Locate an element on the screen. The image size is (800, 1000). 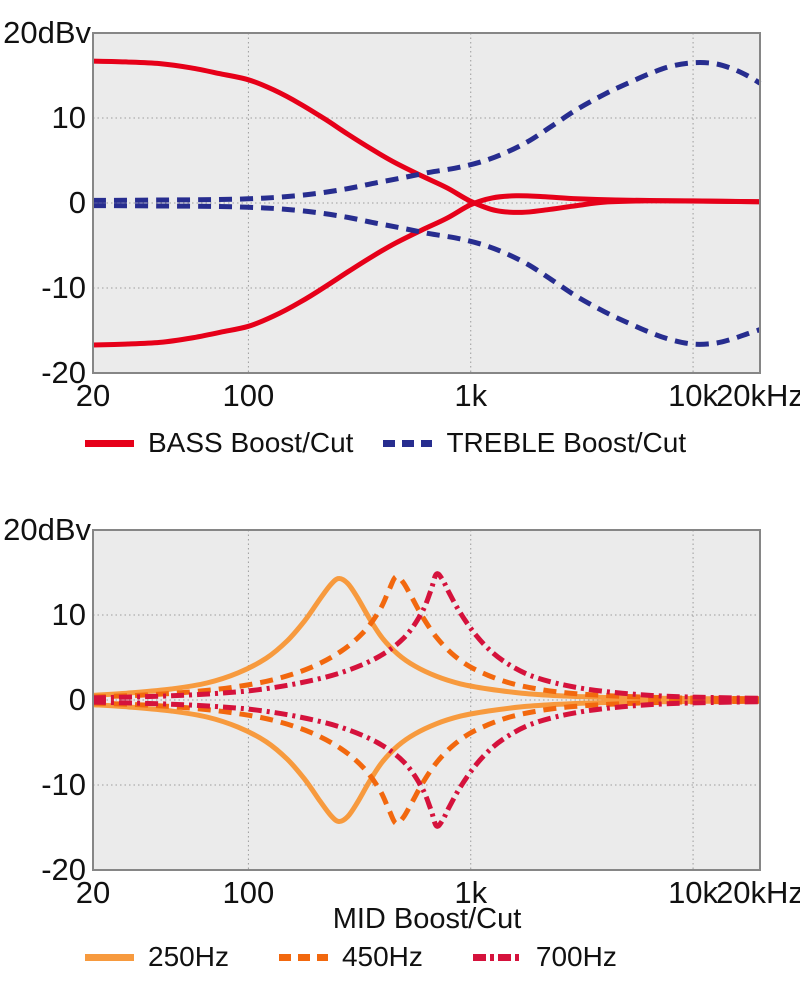
top-chart-legend: BASS Boost/Cut TREBLE Boost/Cut is located at coordinates (385, 443).